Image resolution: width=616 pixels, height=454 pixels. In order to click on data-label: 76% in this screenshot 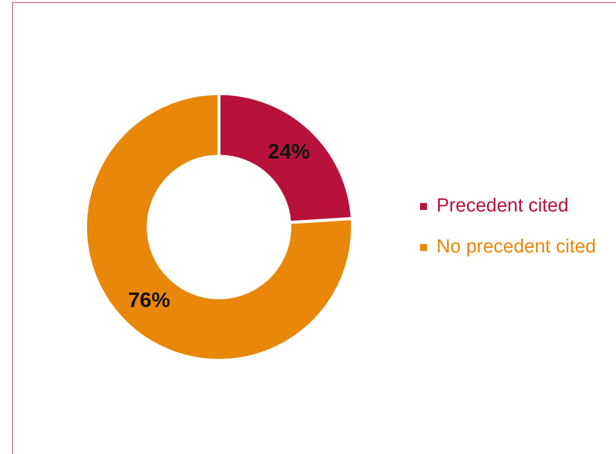, I will do `click(149, 300)`.